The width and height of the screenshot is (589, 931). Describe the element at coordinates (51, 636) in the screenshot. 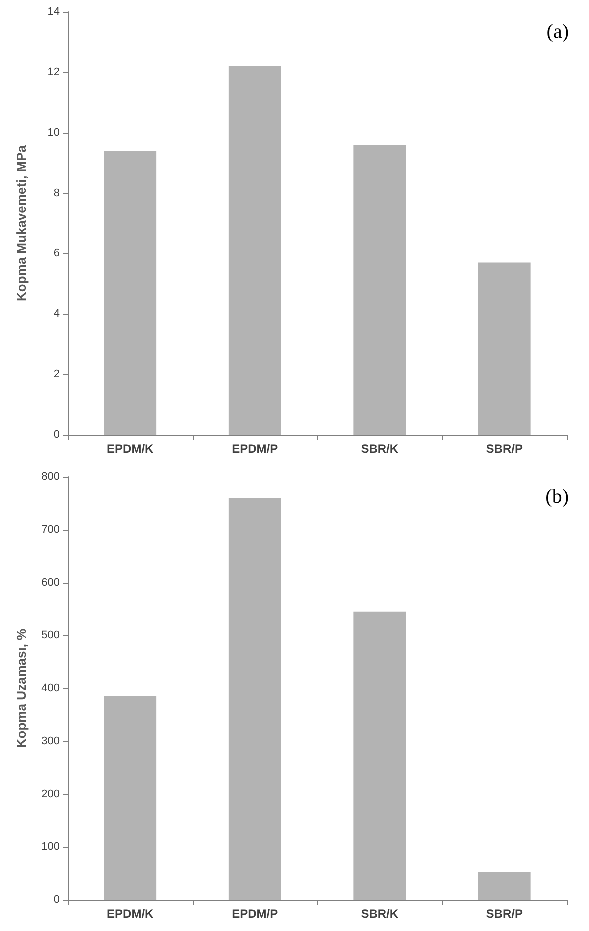

I see `y-tick-label: 500` at that location.